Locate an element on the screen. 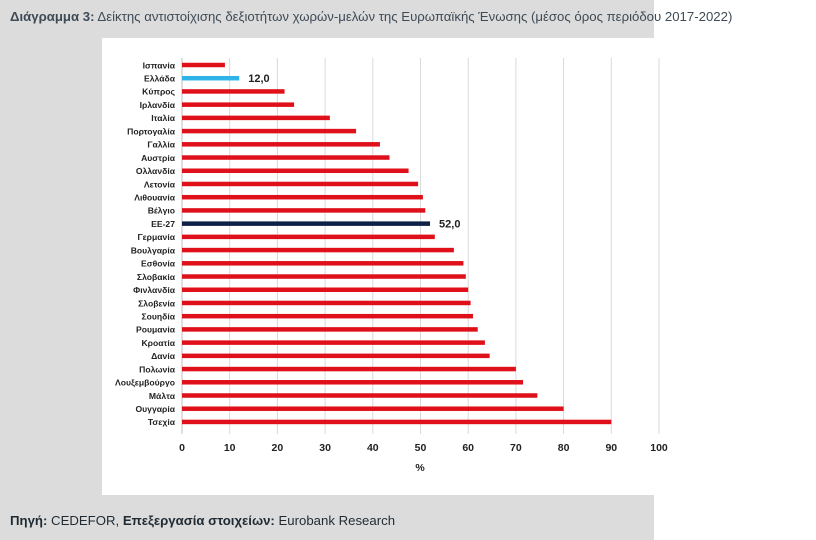 The width and height of the screenshot is (816, 540). category-label: Γαλλία is located at coordinates (161, 145).